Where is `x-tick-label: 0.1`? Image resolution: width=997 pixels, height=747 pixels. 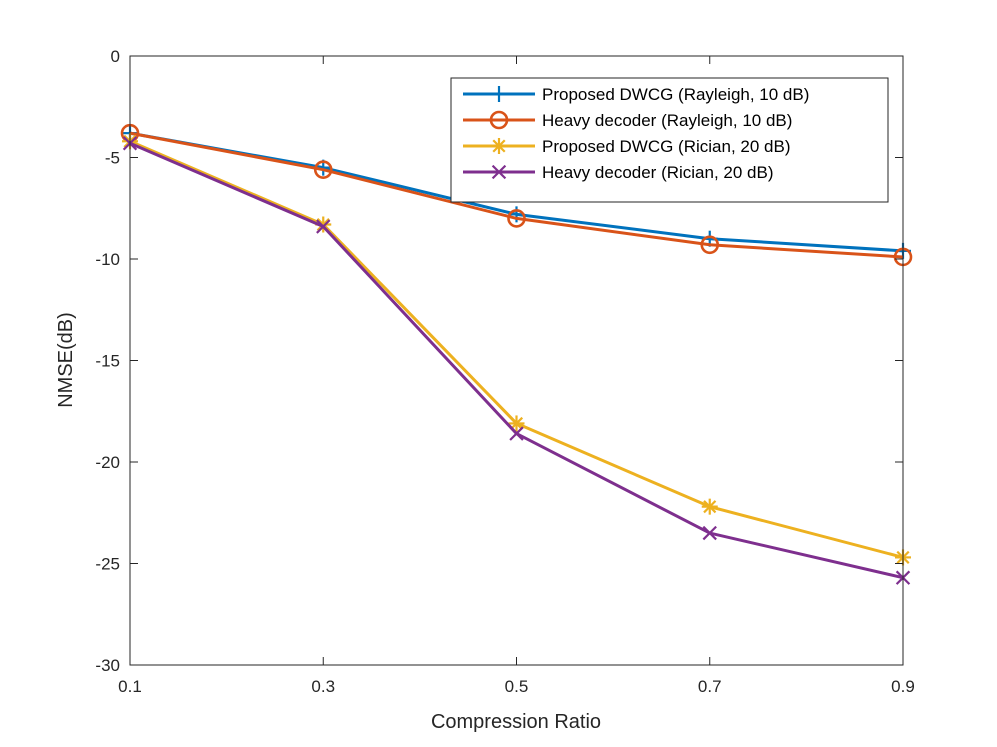 x-tick-label: 0.1 is located at coordinates (130, 686).